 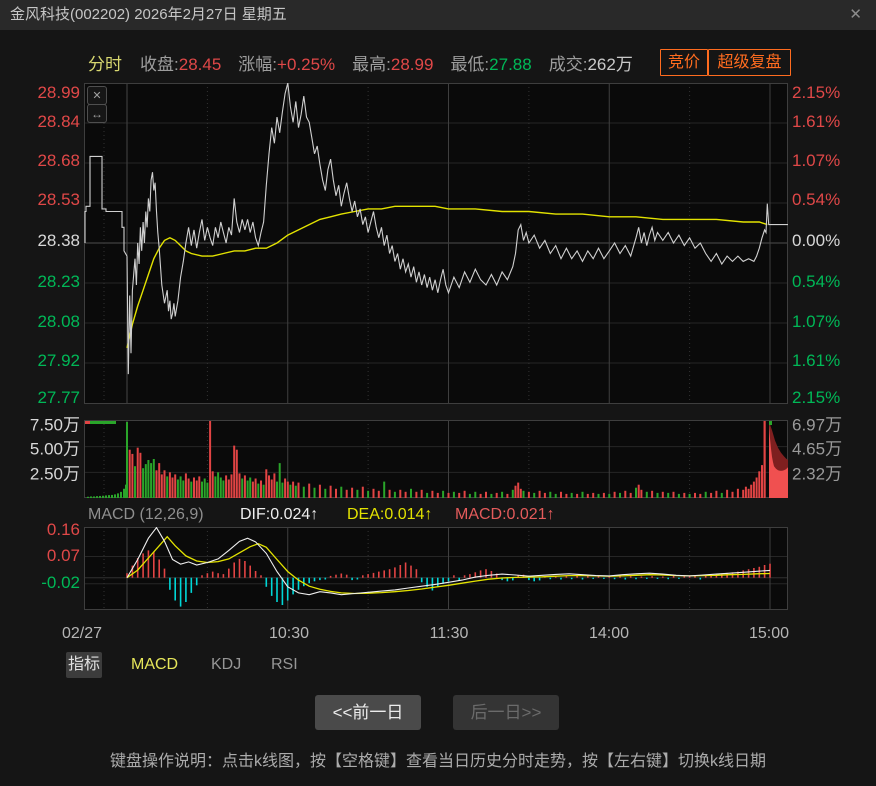 What do you see at coordinates (181, 64) in the screenshot?
I see `stat-item: 收盘:28.45` at bounding box center [181, 64].